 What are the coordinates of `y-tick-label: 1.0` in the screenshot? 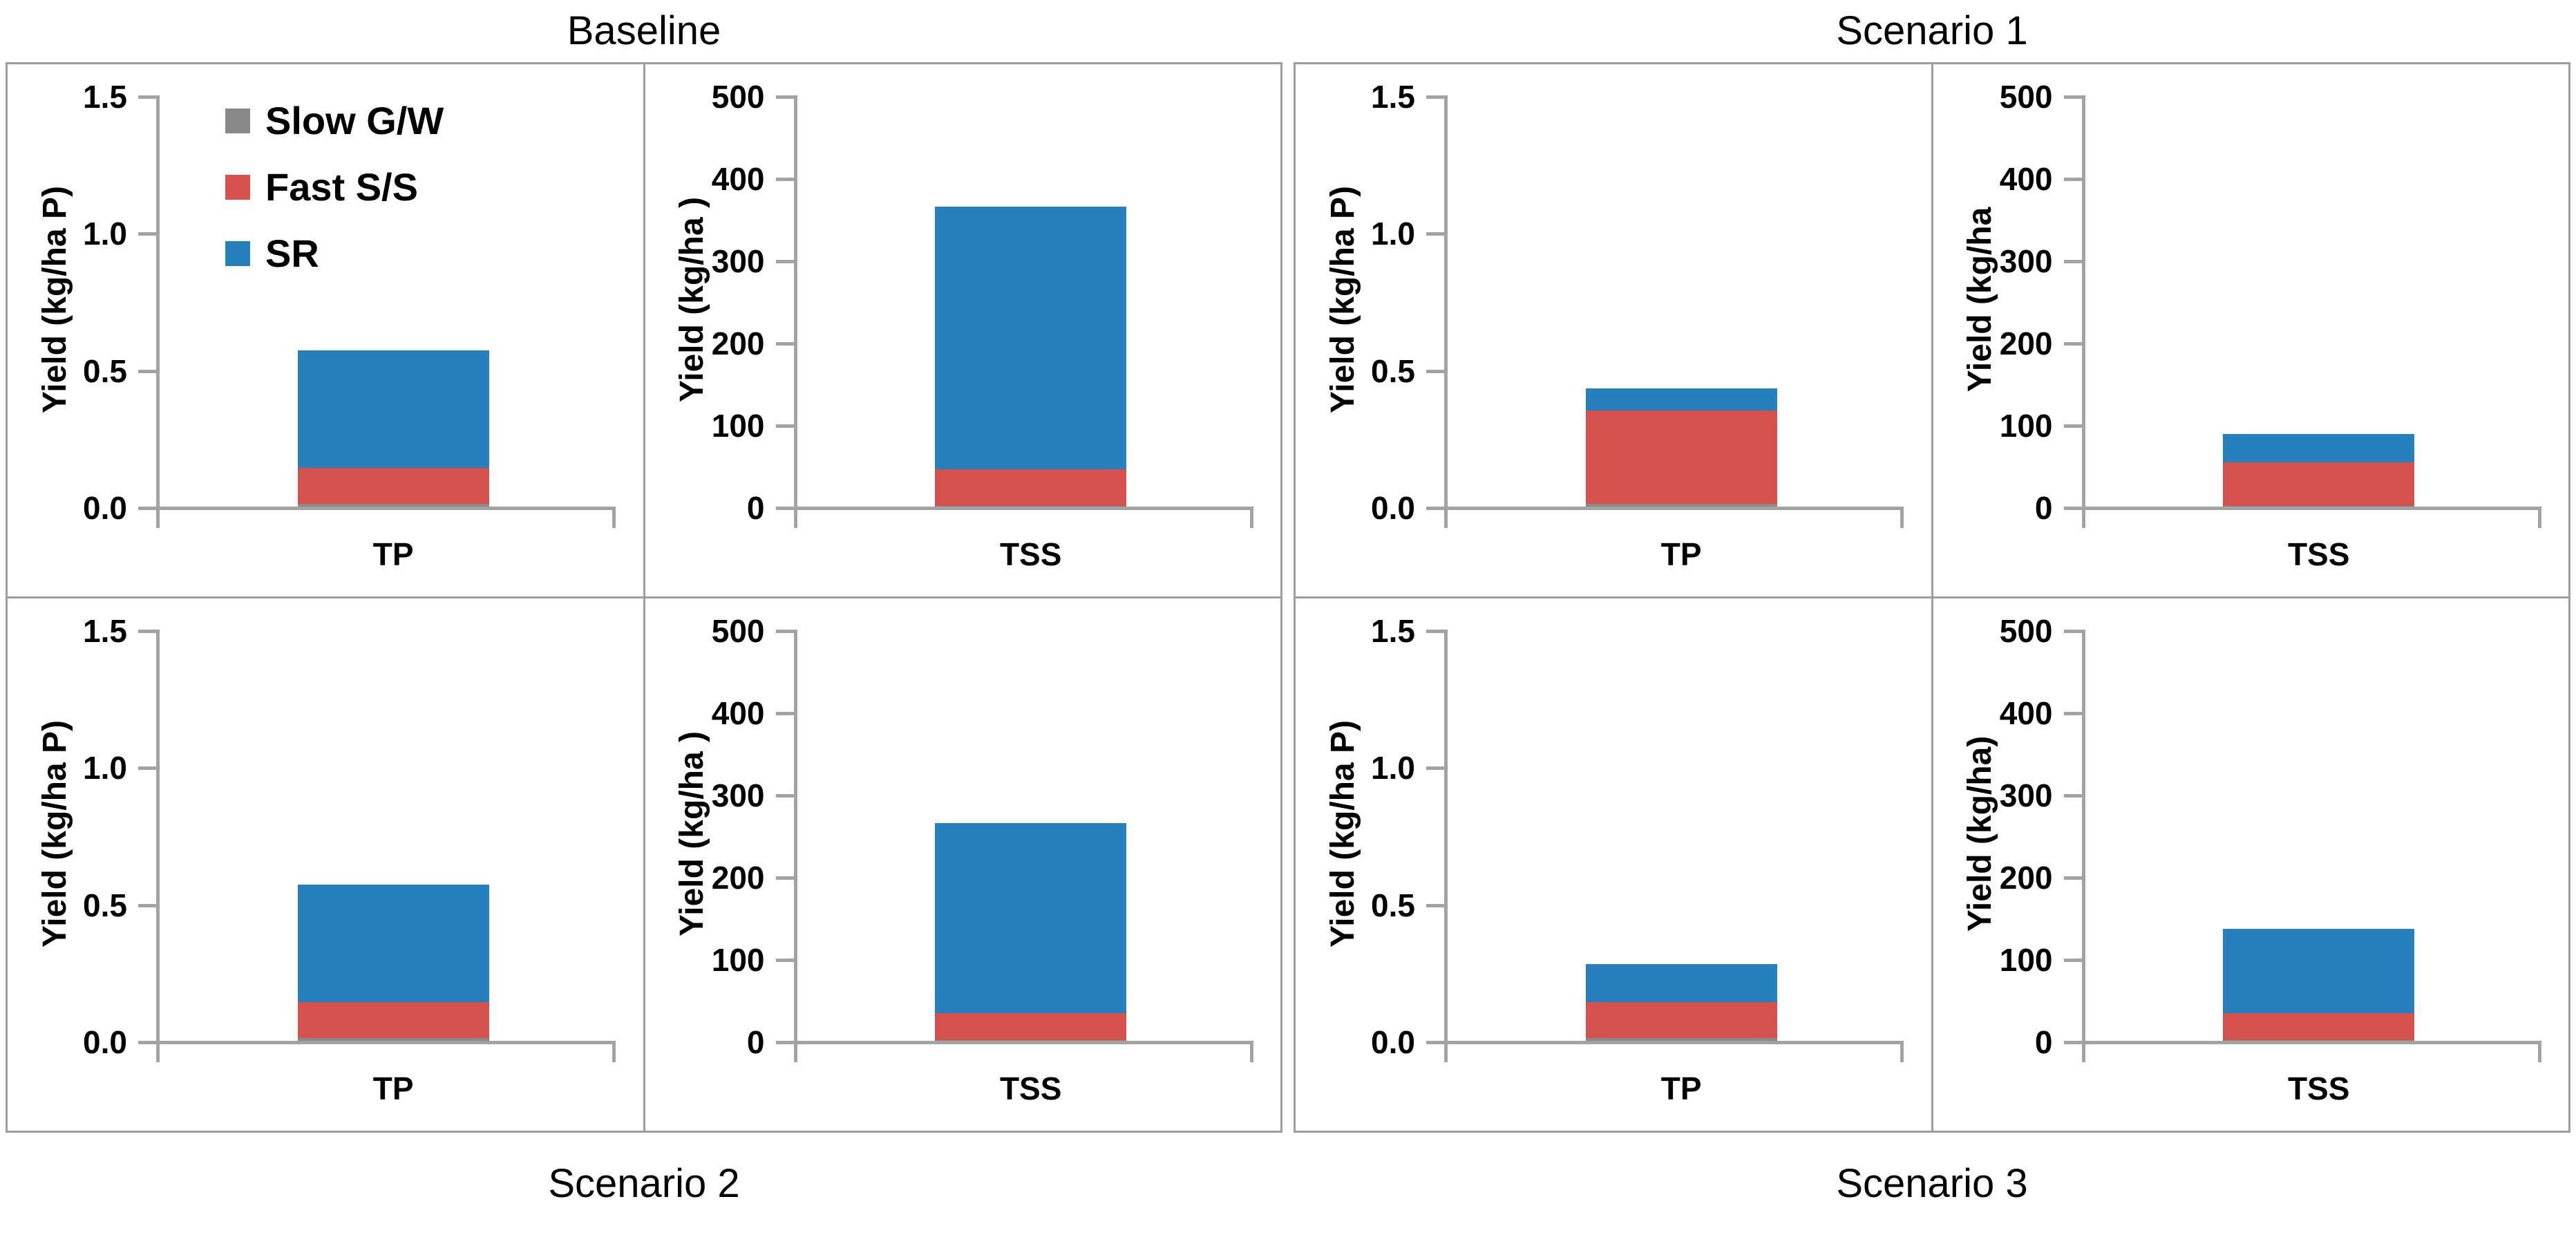 It's located at (1393, 234).